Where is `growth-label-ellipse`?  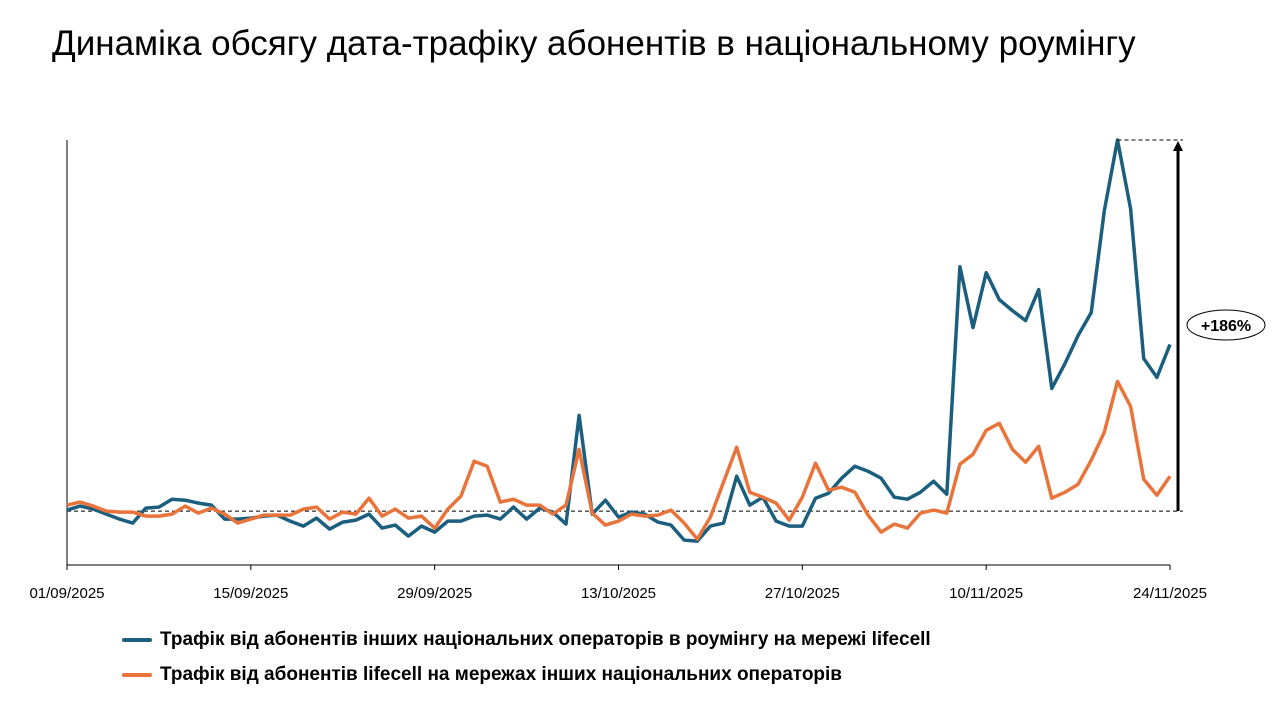
growth-label-ellipse is located at coordinates (1226, 325).